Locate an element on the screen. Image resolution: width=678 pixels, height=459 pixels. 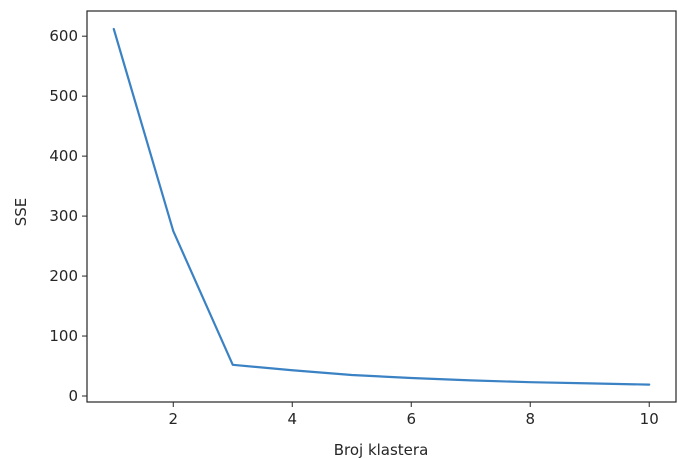
y-tick-label: 600 is located at coordinates (63, 36).